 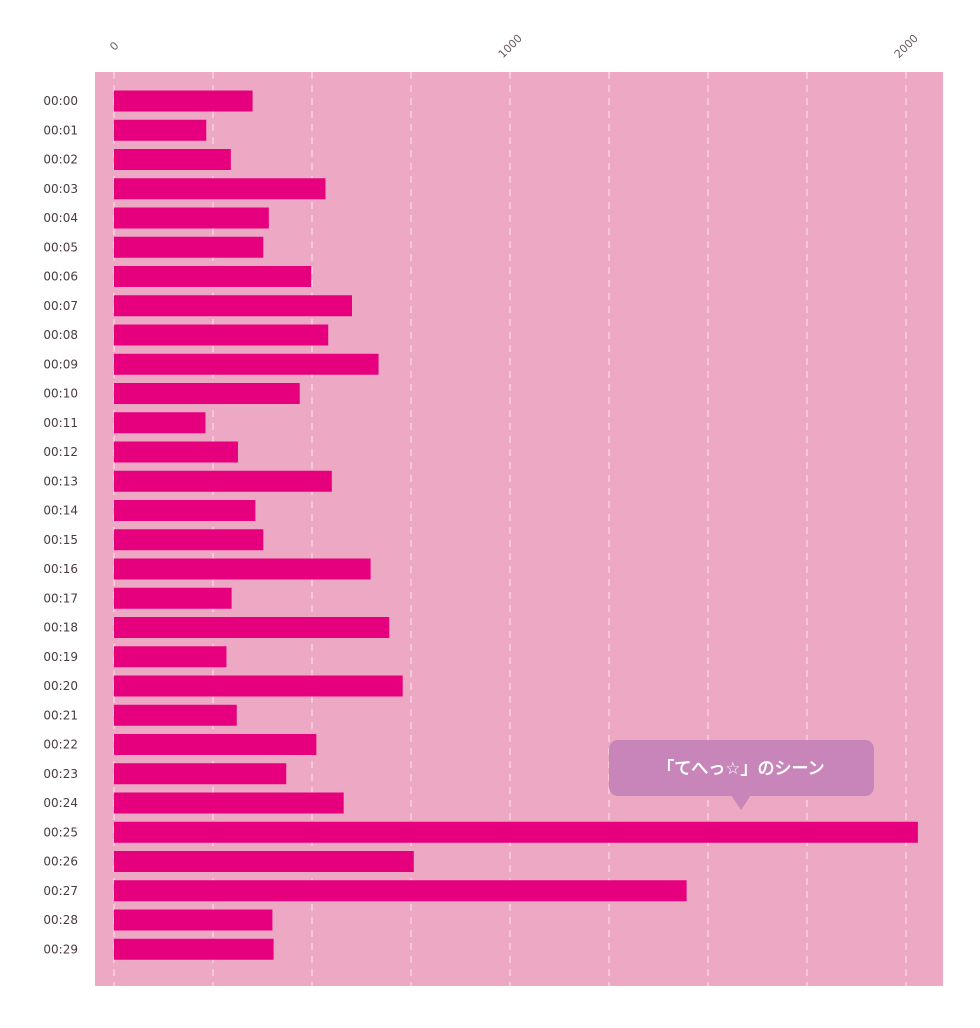 What do you see at coordinates (60, 832) in the screenshot?
I see `category-label: 00:25` at bounding box center [60, 832].